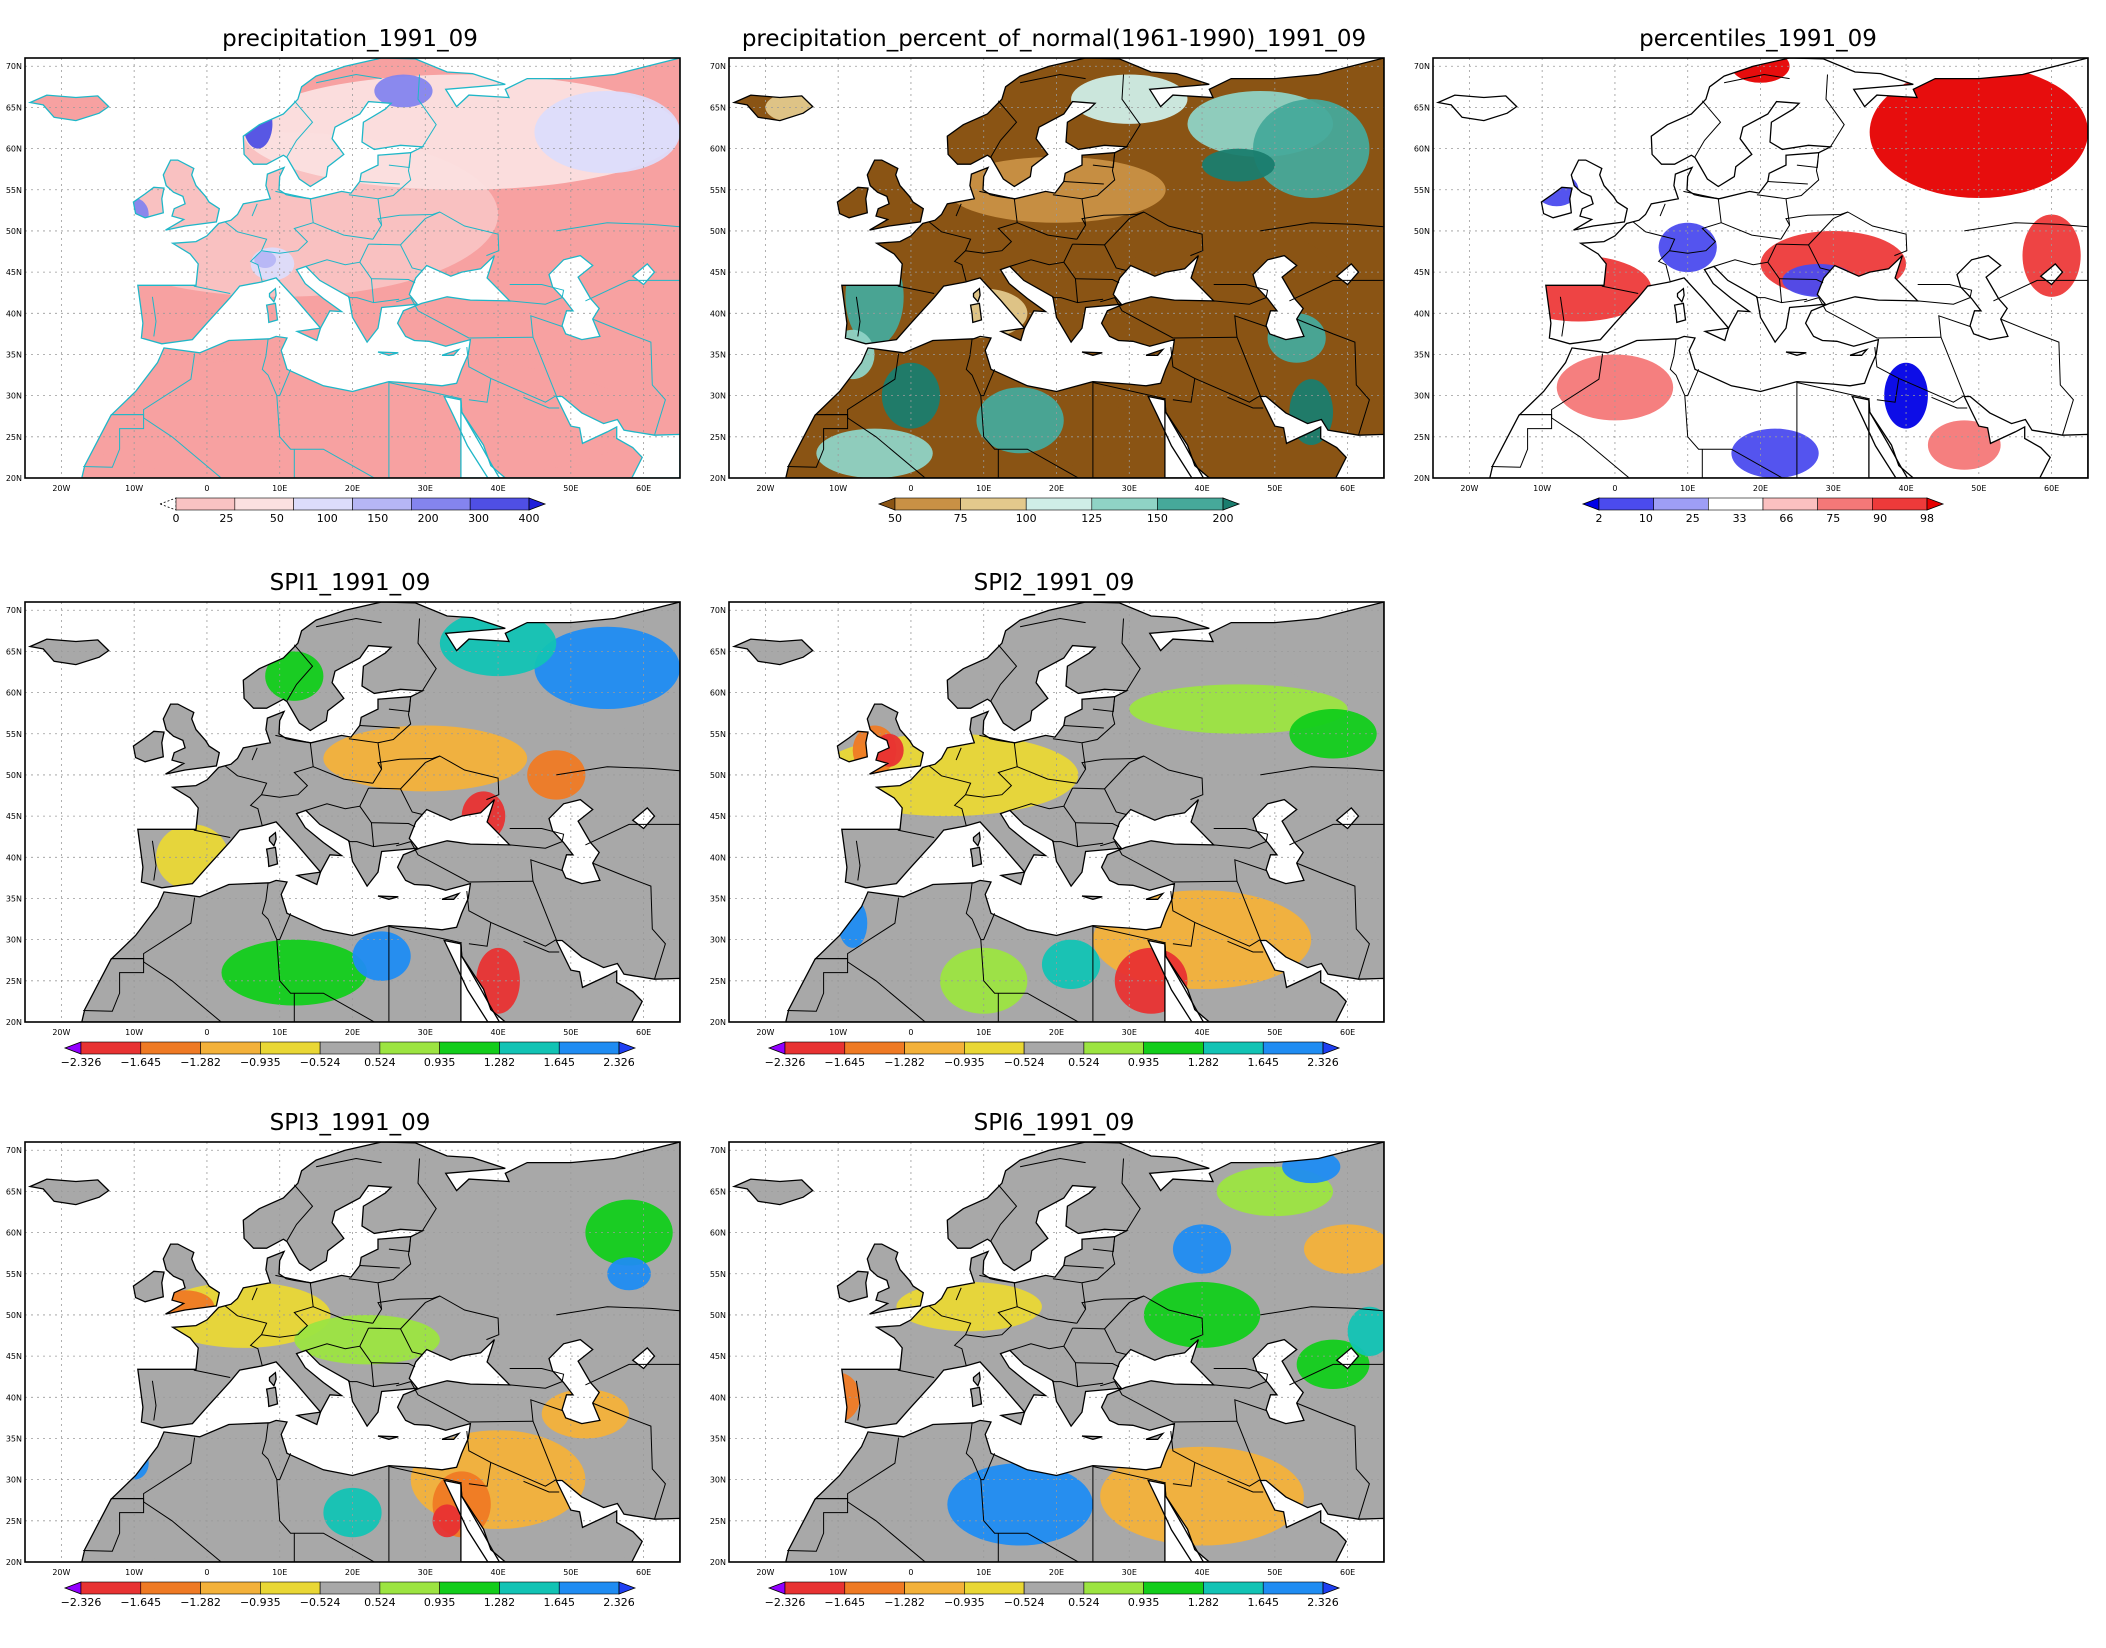 The height and width of the screenshot is (1648, 2106). What do you see at coordinates (1927, 518) in the screenshot?
I see `colorbar-label: 98` at bounding box center [1927, 518].